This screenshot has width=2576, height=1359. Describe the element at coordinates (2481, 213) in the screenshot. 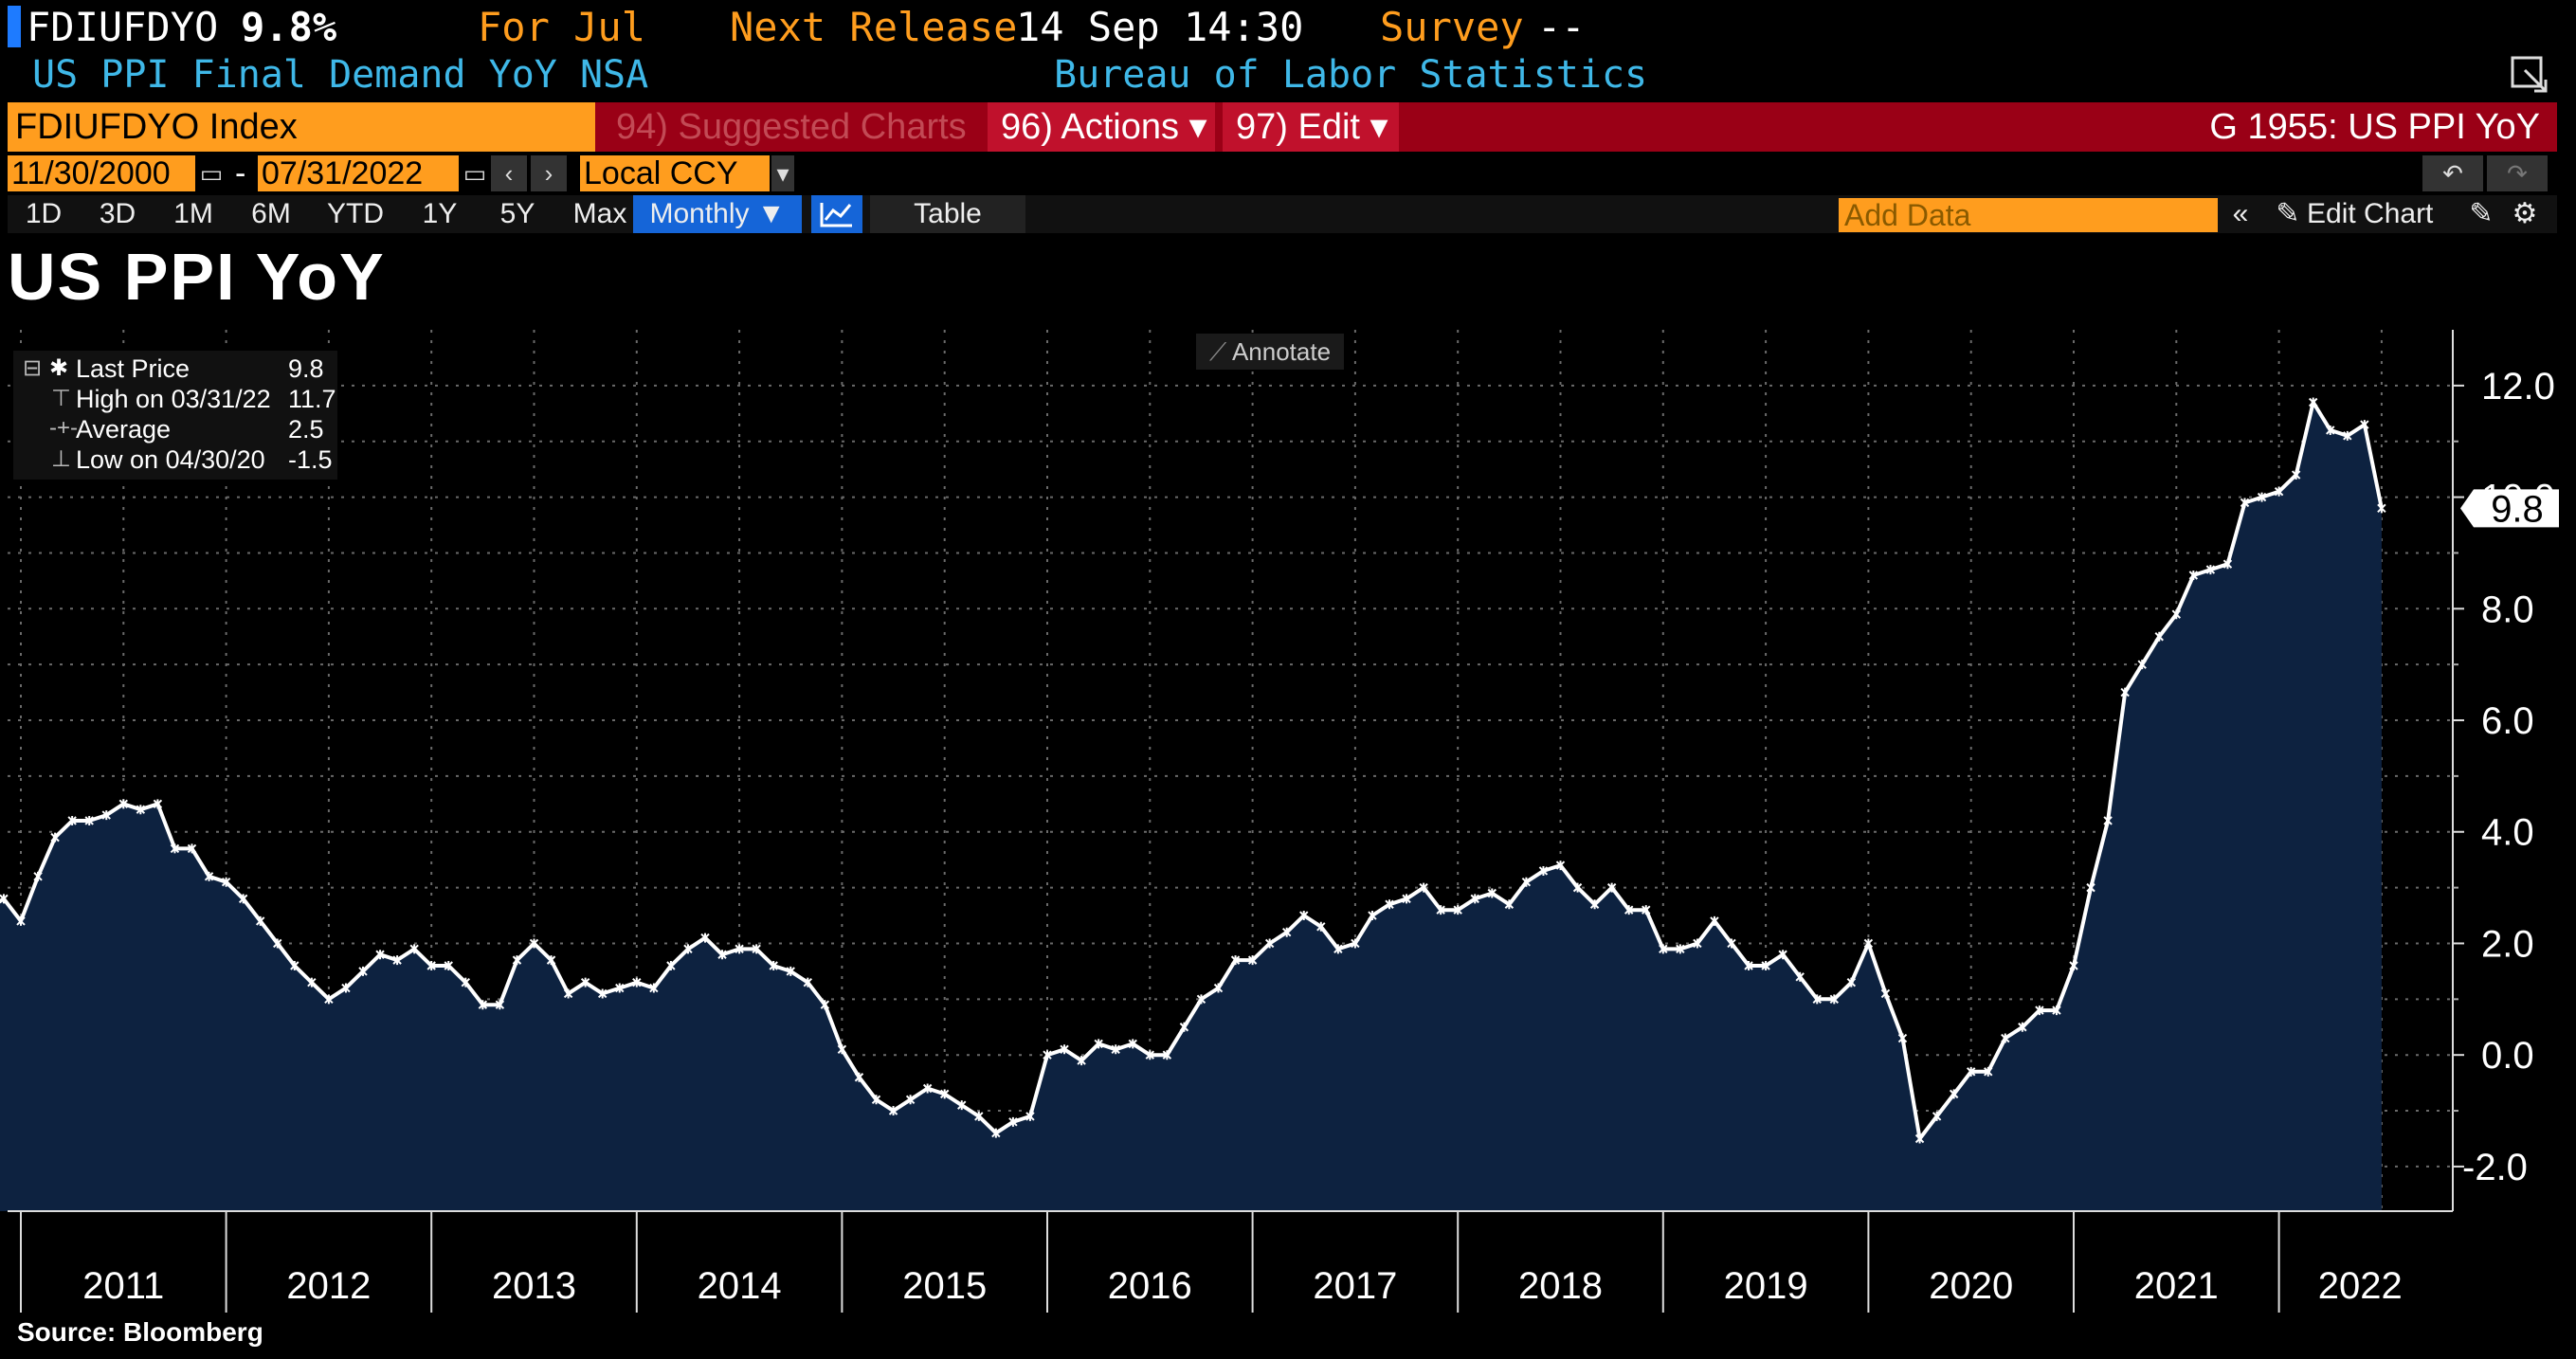

I see `edit-icon: ✎` at that location.